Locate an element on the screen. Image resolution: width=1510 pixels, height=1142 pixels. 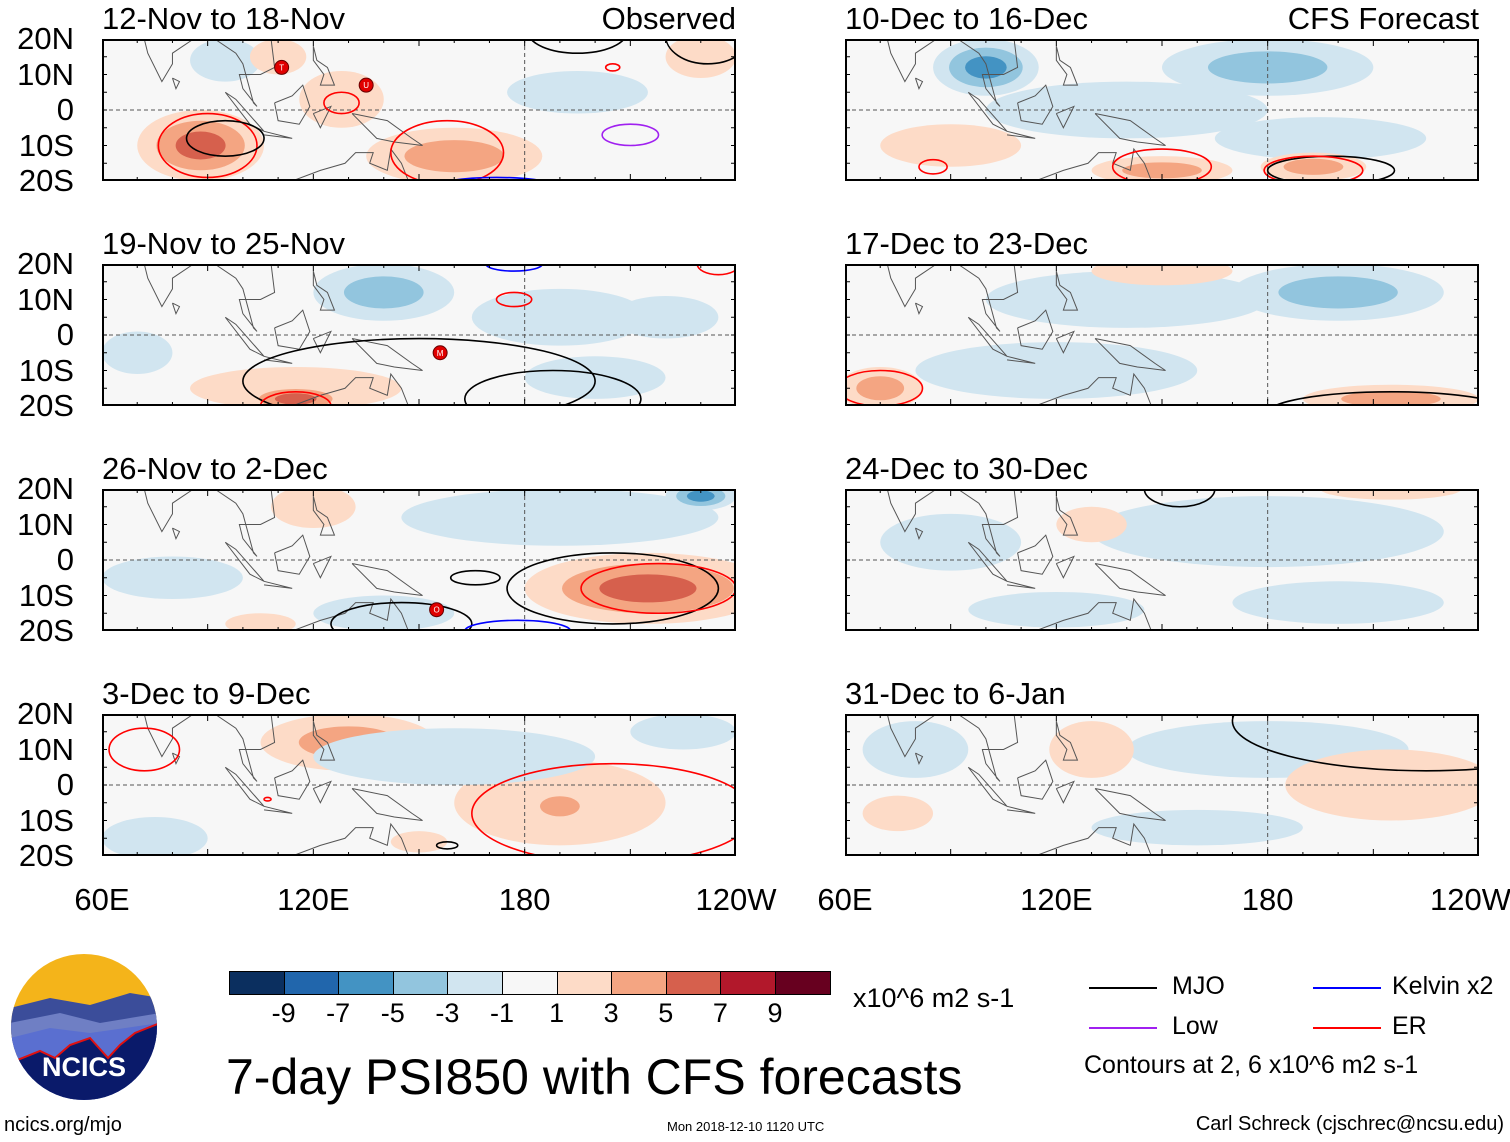
units-label: x10^6 m2 s-1 is located at coordinates (934, 998).